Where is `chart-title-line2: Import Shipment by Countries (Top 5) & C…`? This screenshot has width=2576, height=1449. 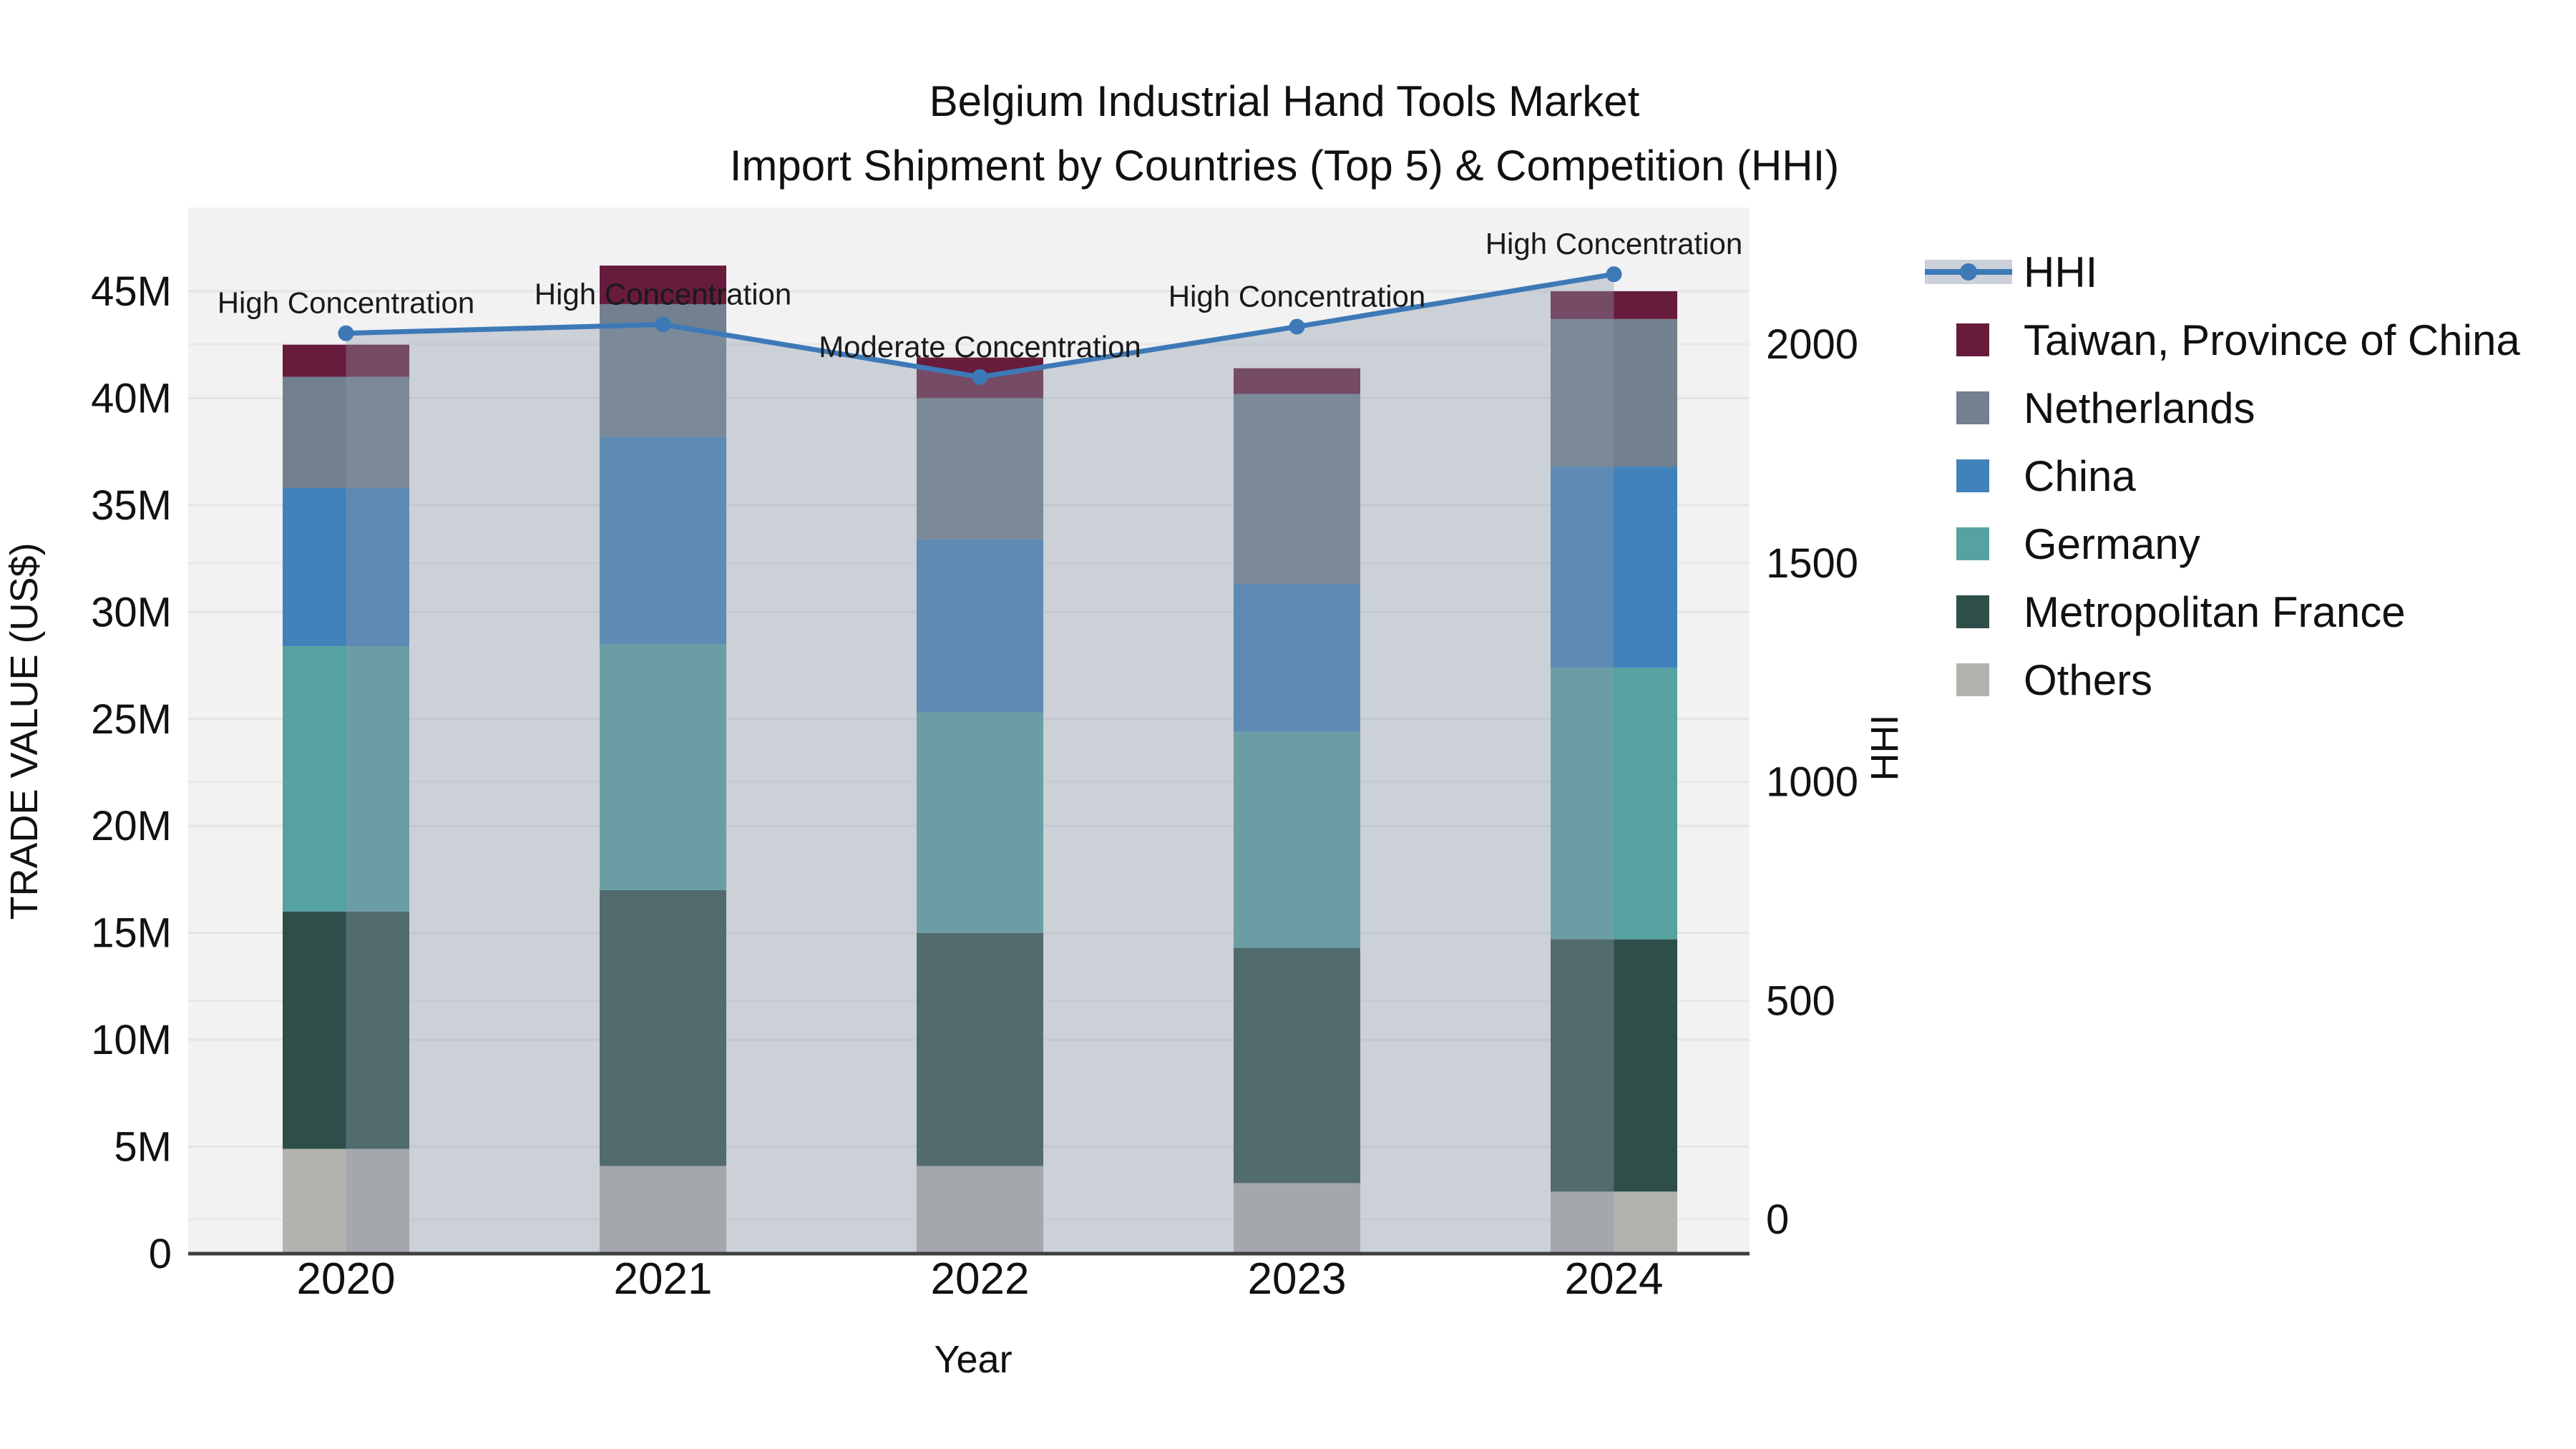 chart-title-line2: Import Shipment by Countries (Top 5) & C… is located at coordinates (1285, 166).